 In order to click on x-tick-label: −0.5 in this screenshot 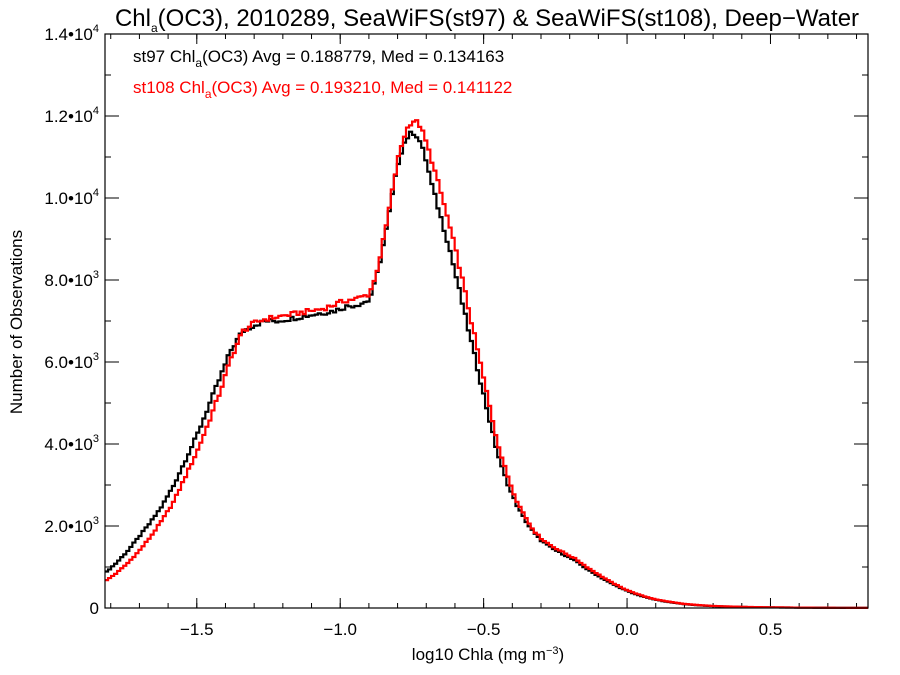, I will do `click(484, 629)`.